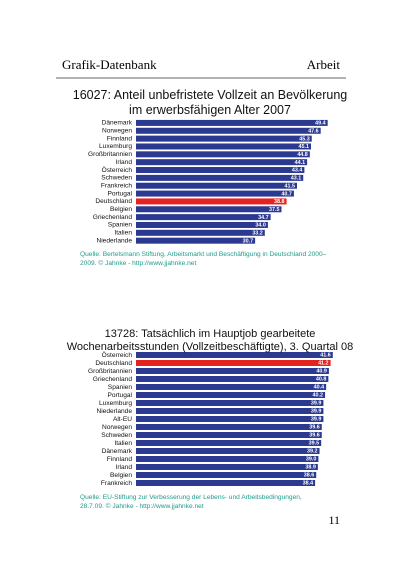  Describe the element at coordinates (116, 178) in the screenshot. I see `category-label: Schweden` at that location.